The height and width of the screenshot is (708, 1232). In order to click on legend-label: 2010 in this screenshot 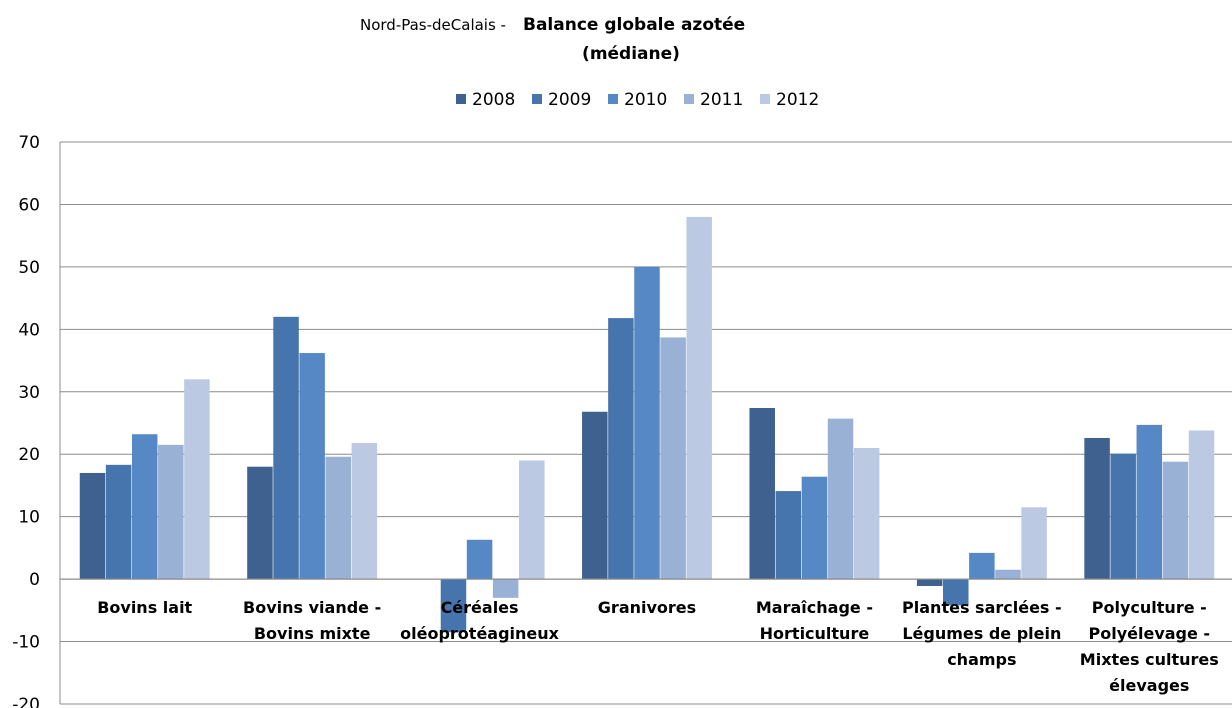, I will do `click(645, 100)`.